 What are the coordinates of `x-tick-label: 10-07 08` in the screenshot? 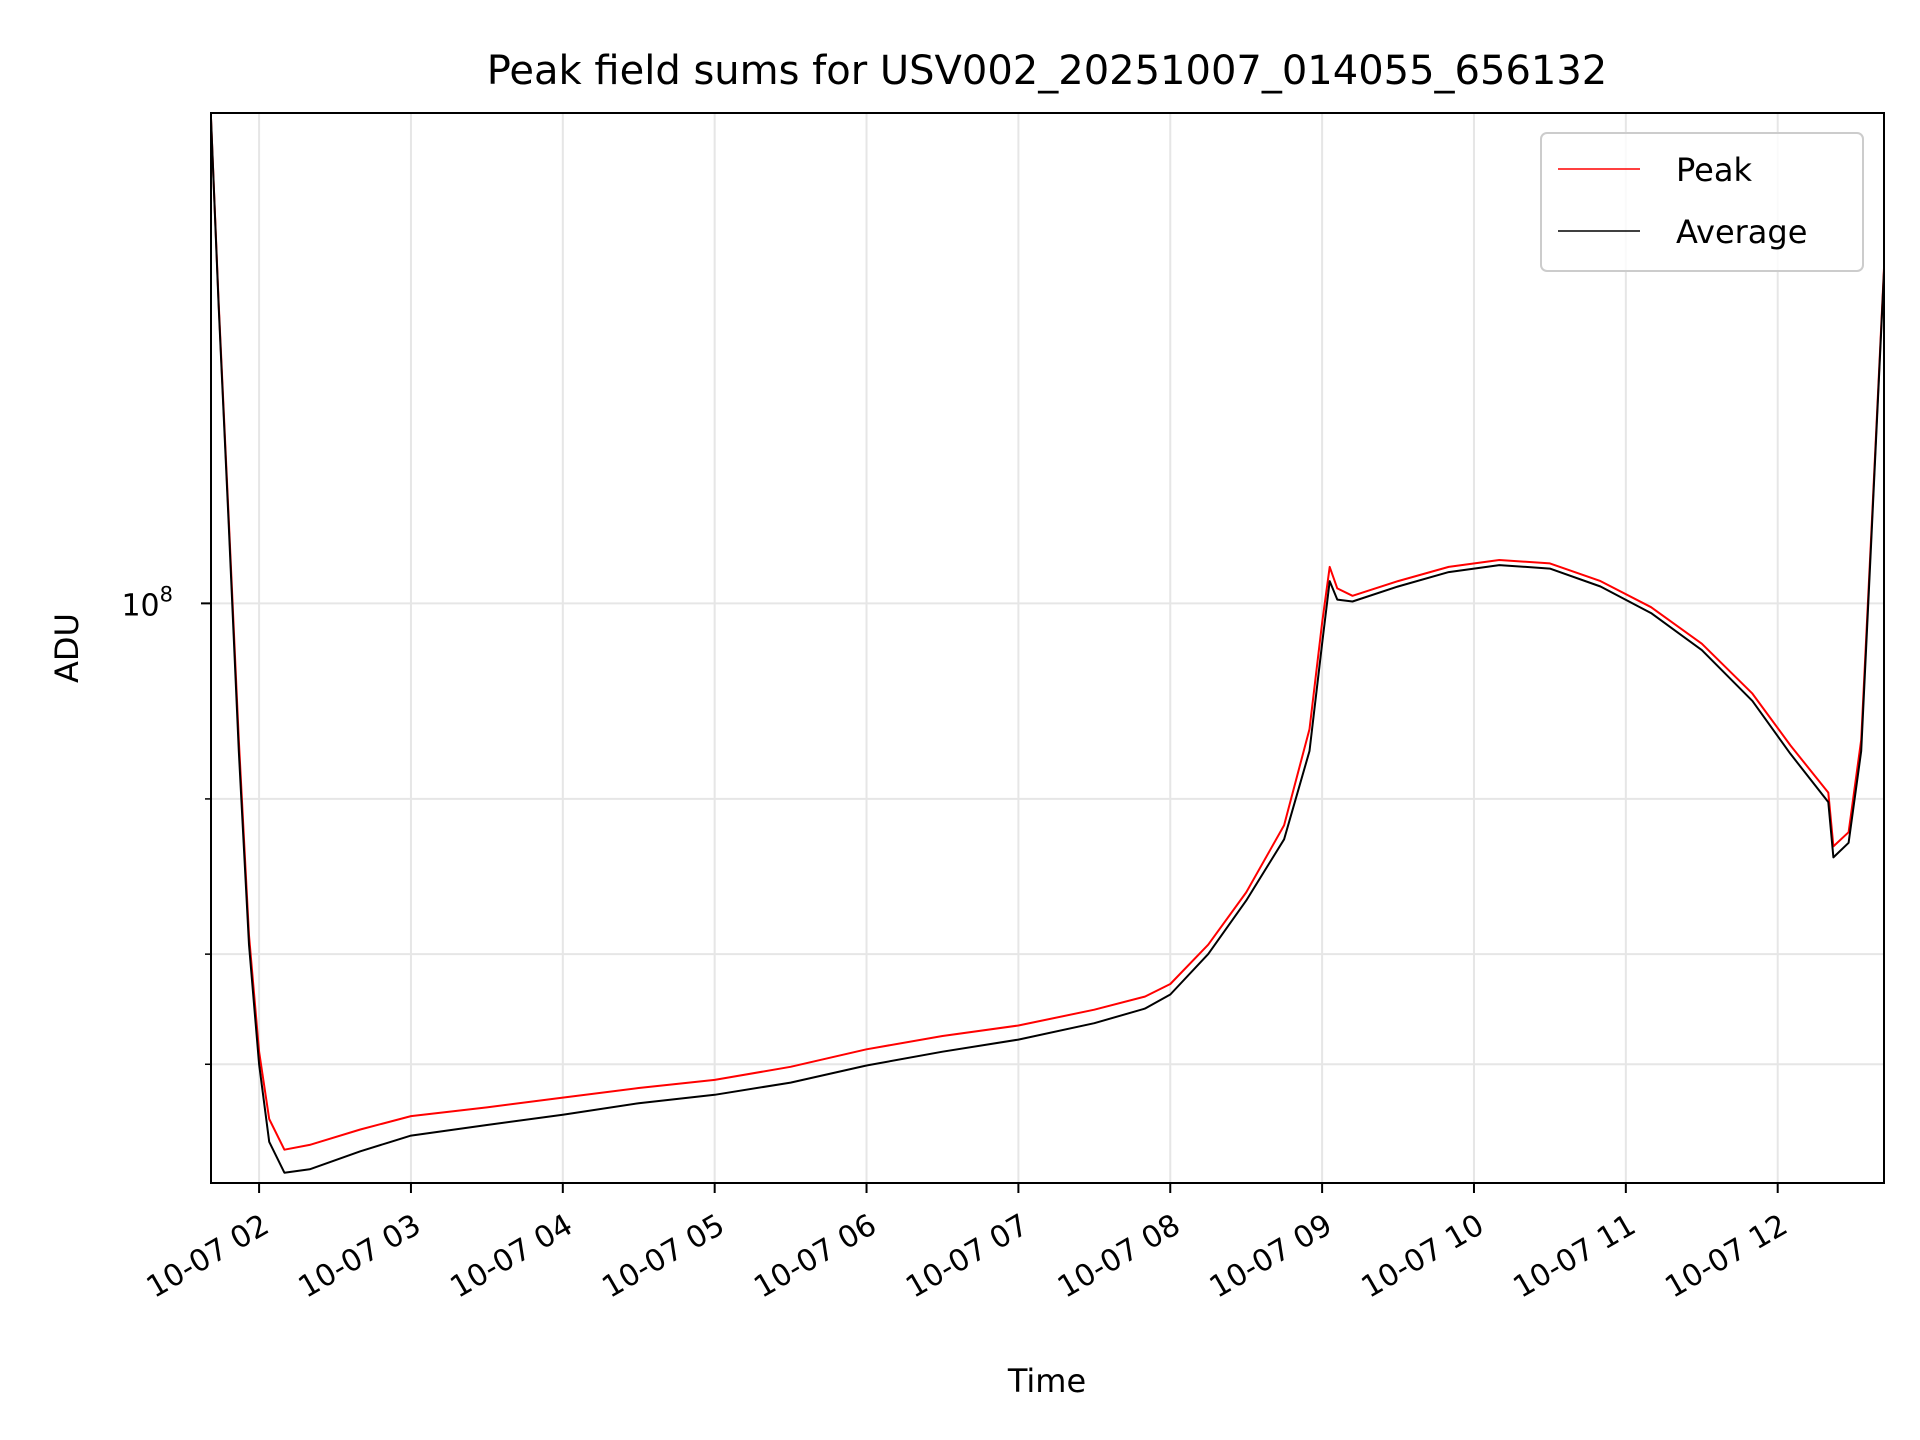 It's located at (1119, 1257).